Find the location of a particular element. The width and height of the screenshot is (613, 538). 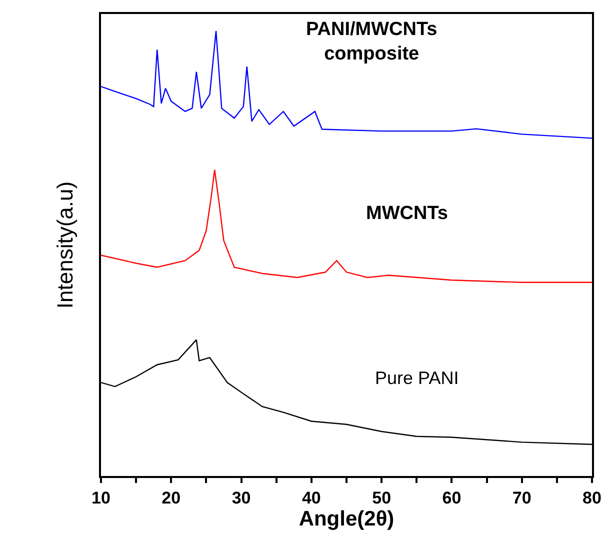

x-tick-label: 60 is located at coordinates (452, 498).